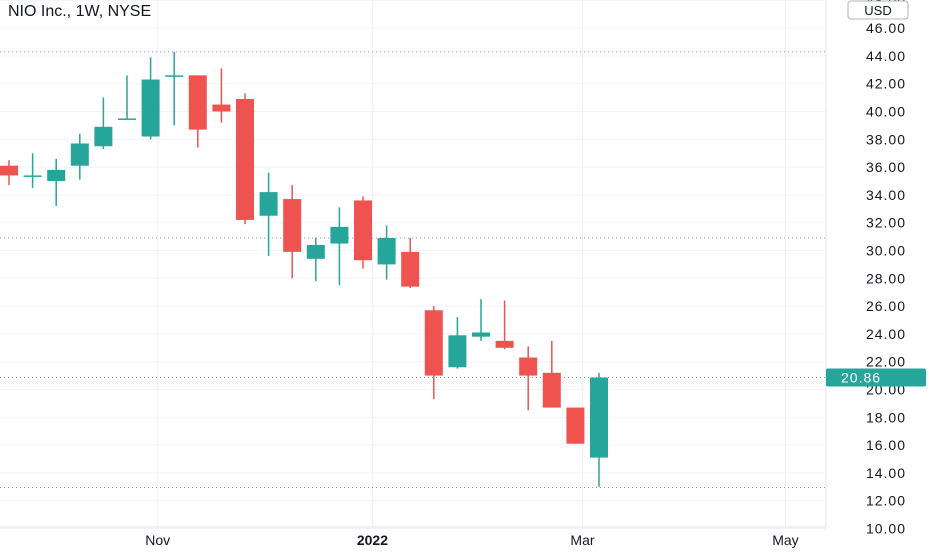 The image size is (932, 555). I want to click on currency-label: USD, so click(877, 10).